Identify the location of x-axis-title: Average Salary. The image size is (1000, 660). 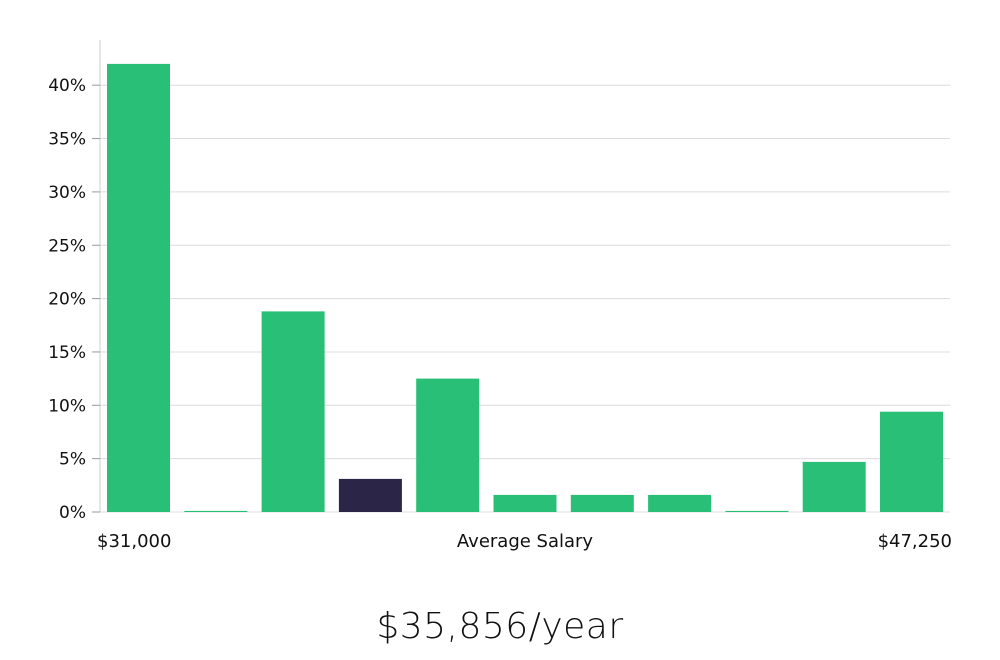
(525, 541).